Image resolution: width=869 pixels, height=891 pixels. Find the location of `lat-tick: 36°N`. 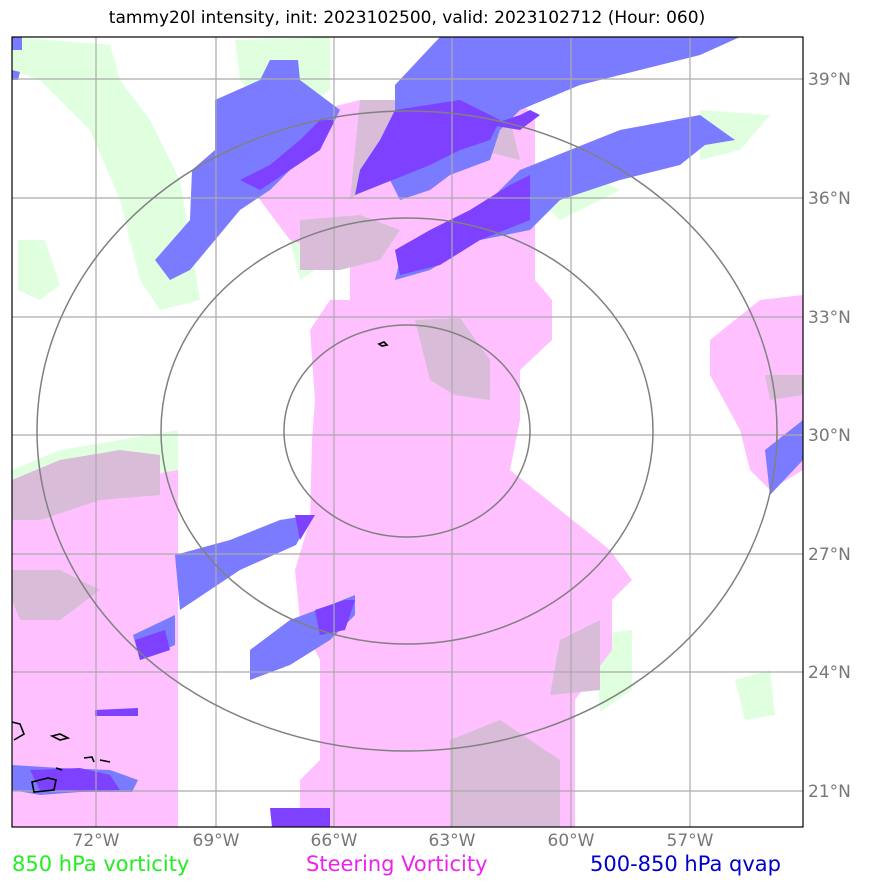

lat-tick: 36°N is located at coordinates (829, 199).